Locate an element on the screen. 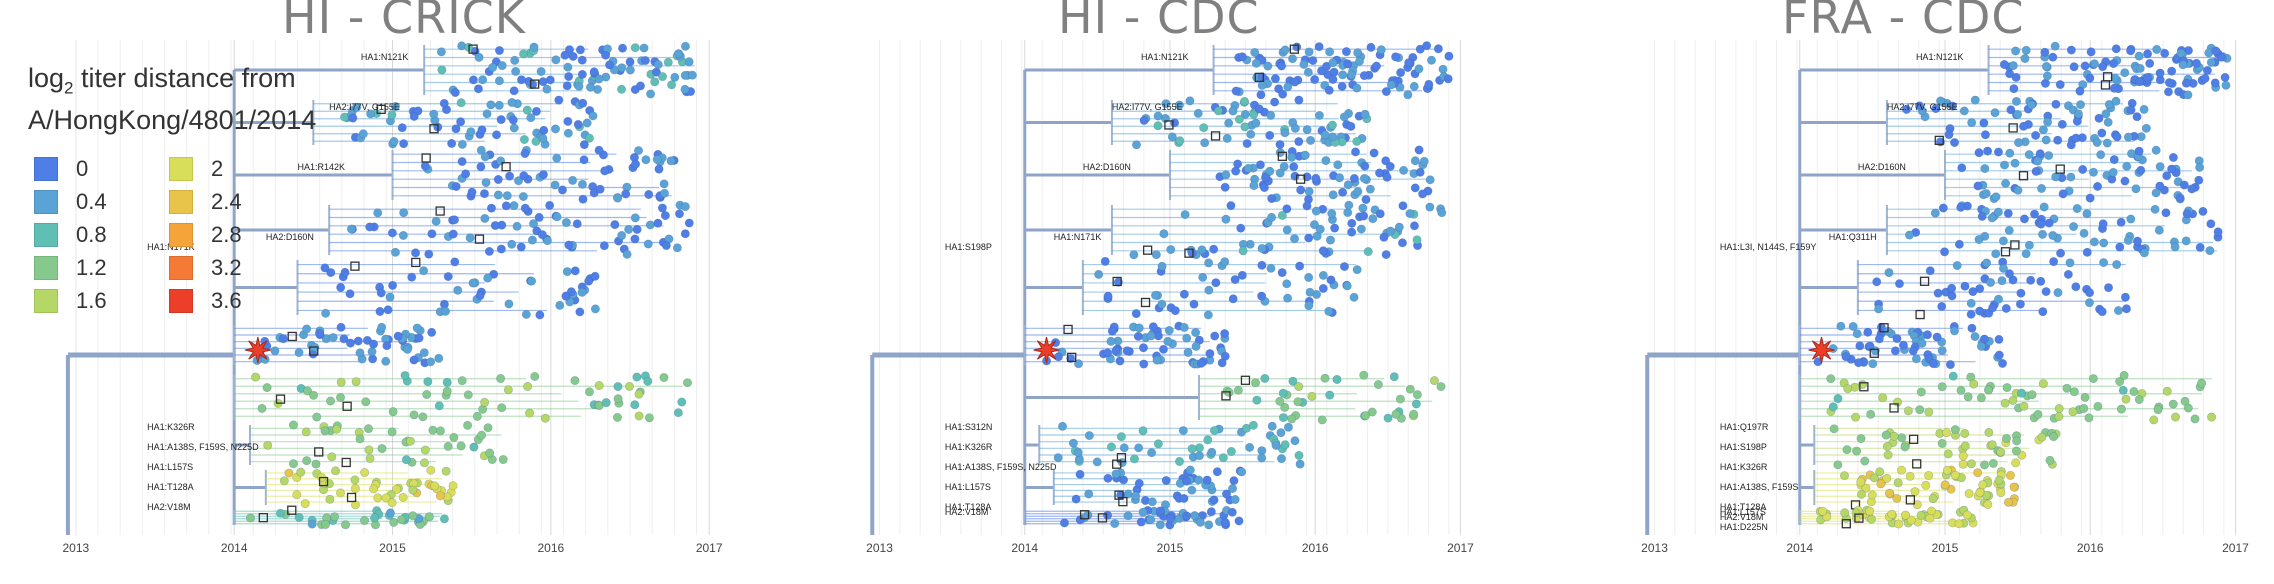 The height and width of the screenshot is (584, 2274). legend-label: 3.6 is located at coordinates (226, 300).